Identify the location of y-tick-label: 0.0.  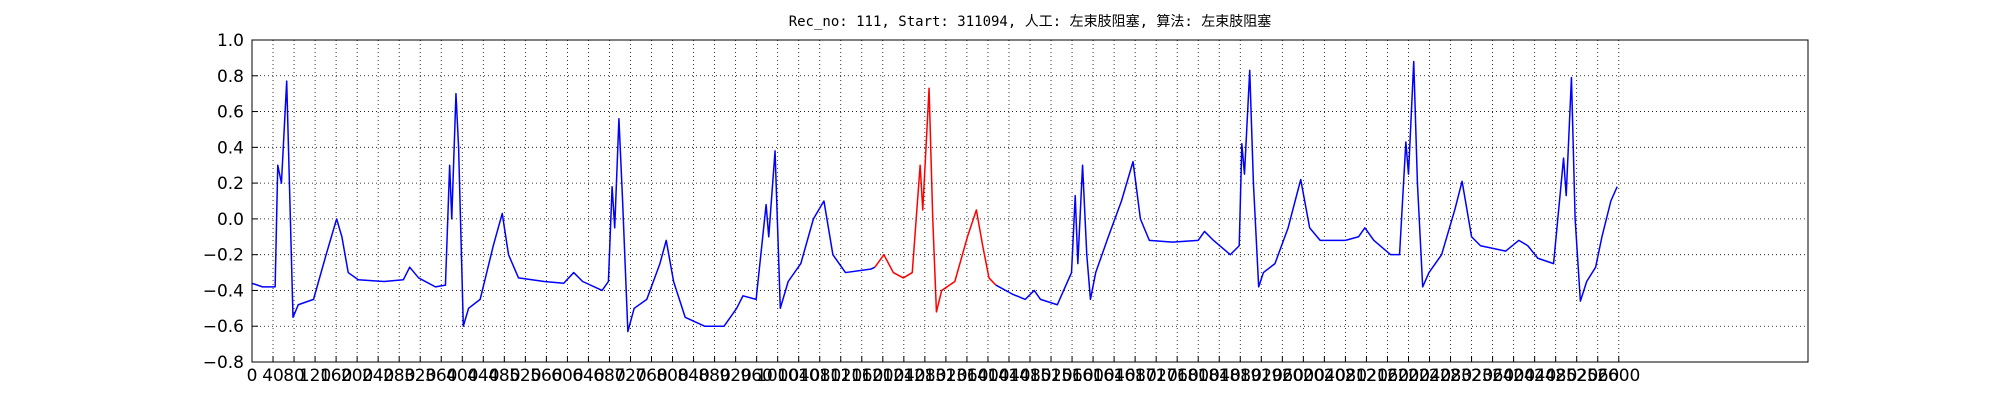
(230, 220).